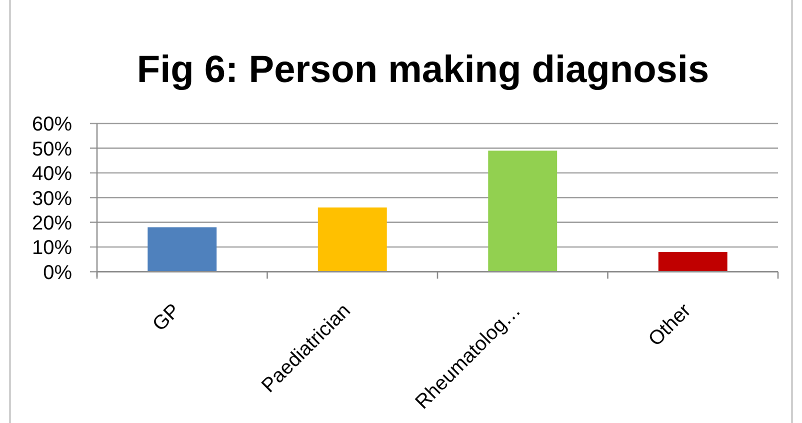 Image resolution: width=802 pixels, height=423 pixels. Describe the element at coordinates (52, 223) in the screenshot. I see `y-tick-label: 20%` at that location.